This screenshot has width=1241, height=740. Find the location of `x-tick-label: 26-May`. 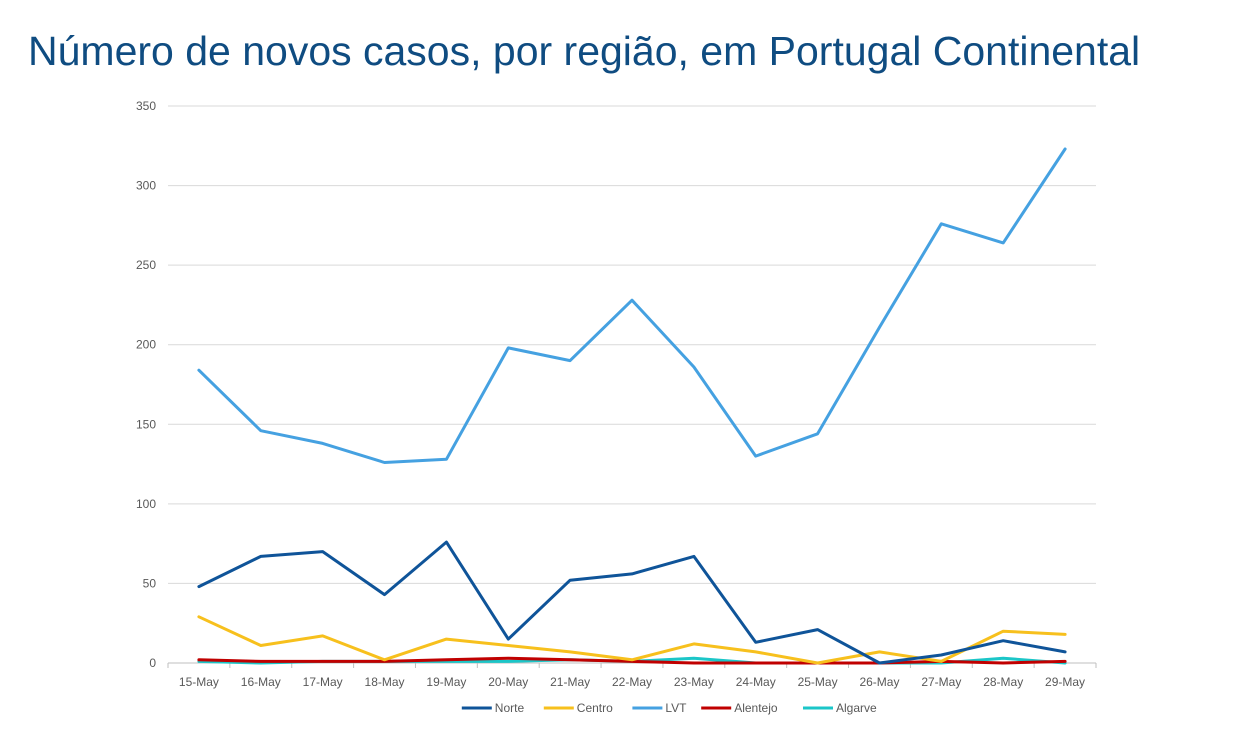

x-tick-label: 26-May is located at coordinates (879, 682).